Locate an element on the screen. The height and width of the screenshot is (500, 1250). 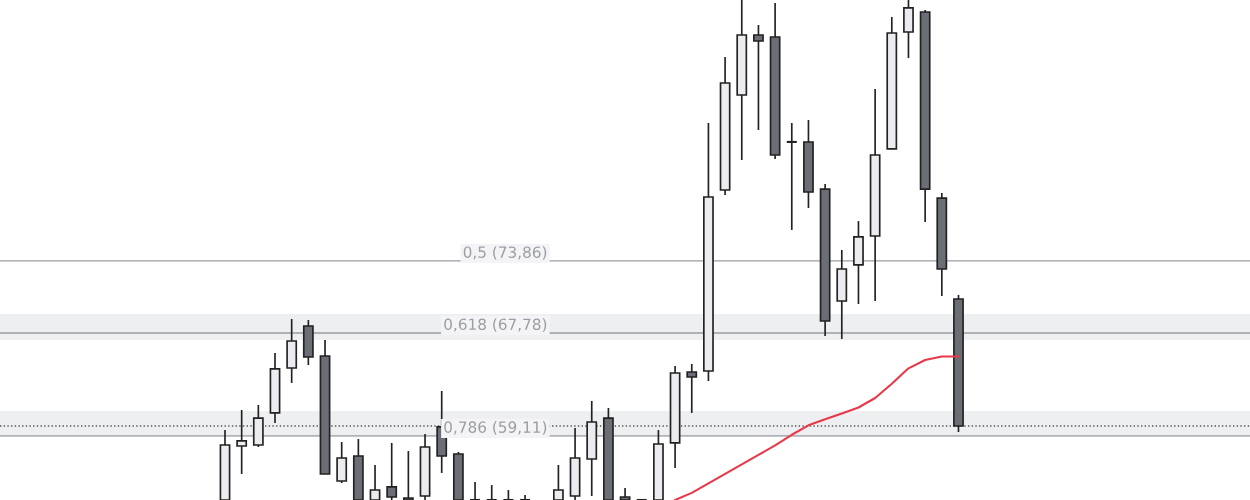
ref-line-label: 0,618 (67,78) is located at coordinates (495, 325).